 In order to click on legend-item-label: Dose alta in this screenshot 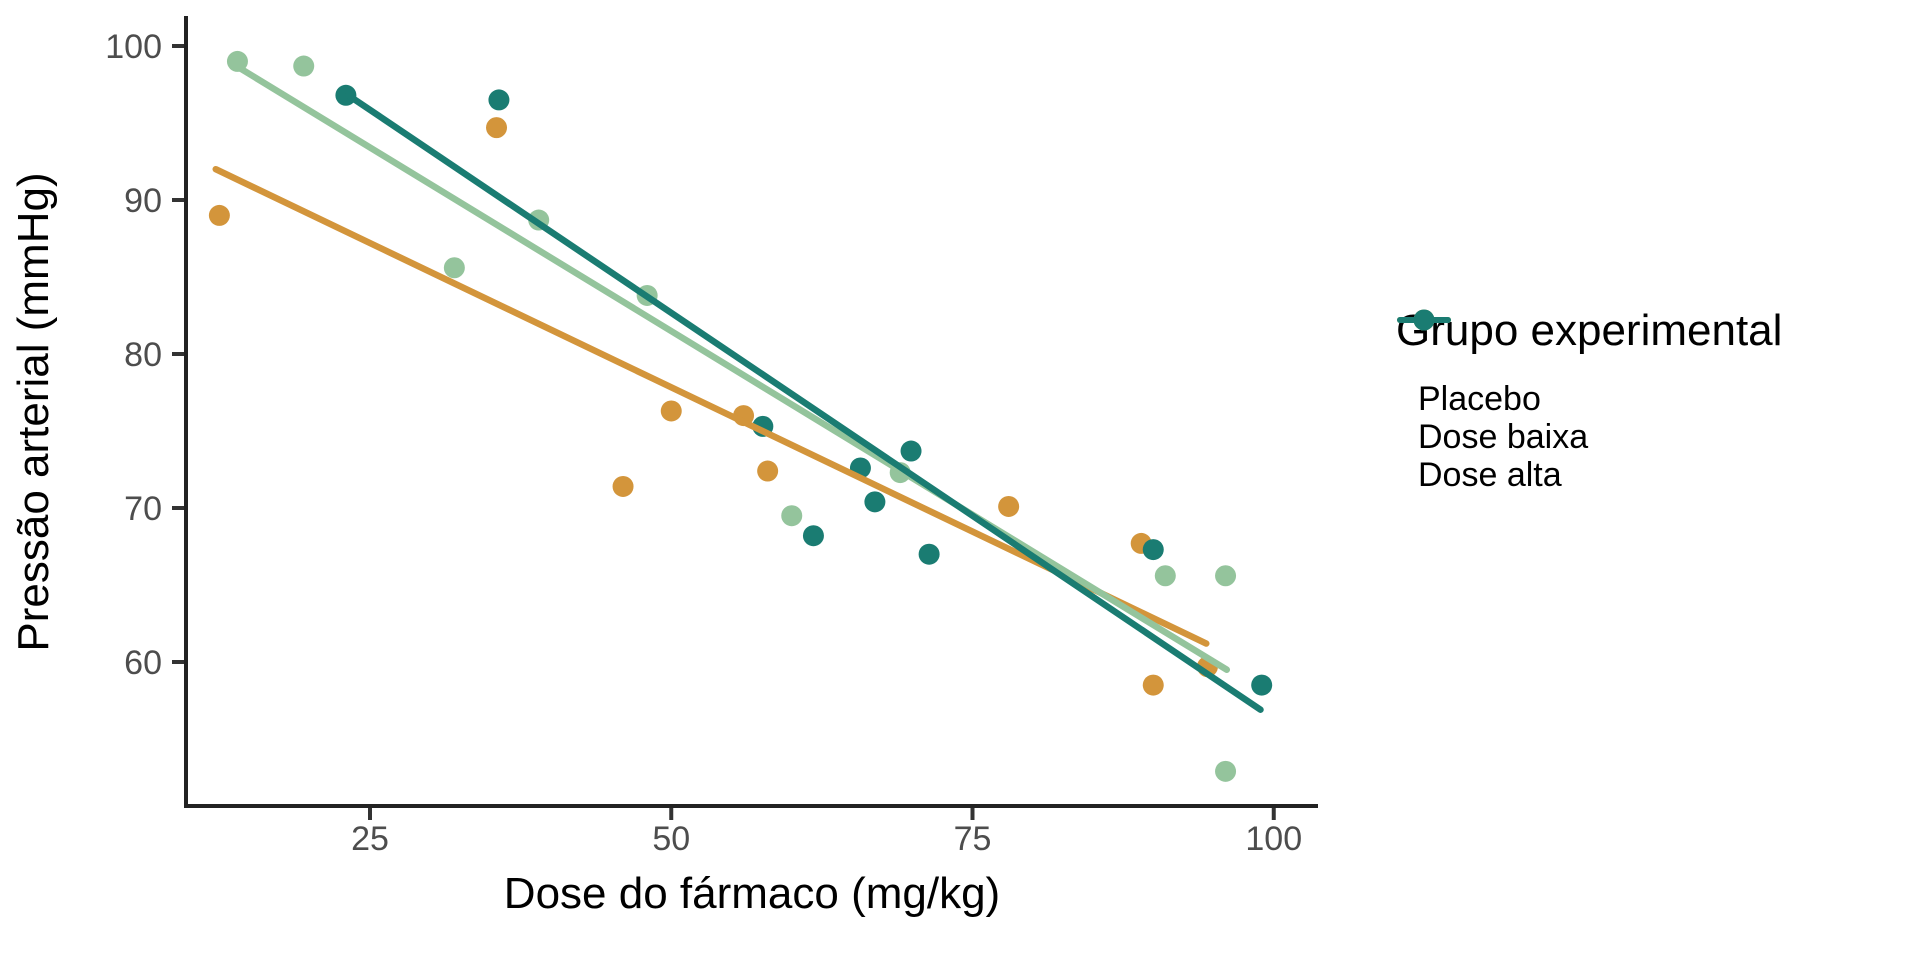, I will do `click(1490, 474)`.